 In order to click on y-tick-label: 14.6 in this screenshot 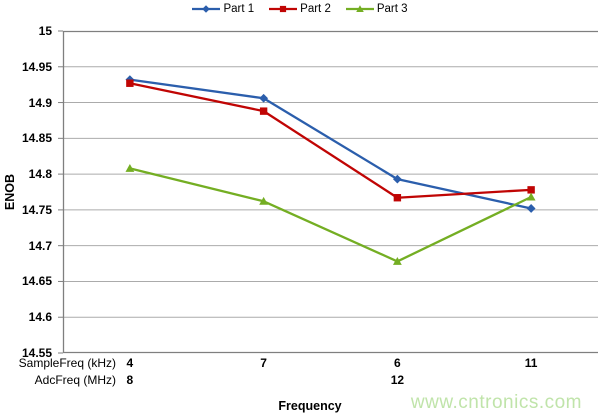, I will do `click(40, 317)`.